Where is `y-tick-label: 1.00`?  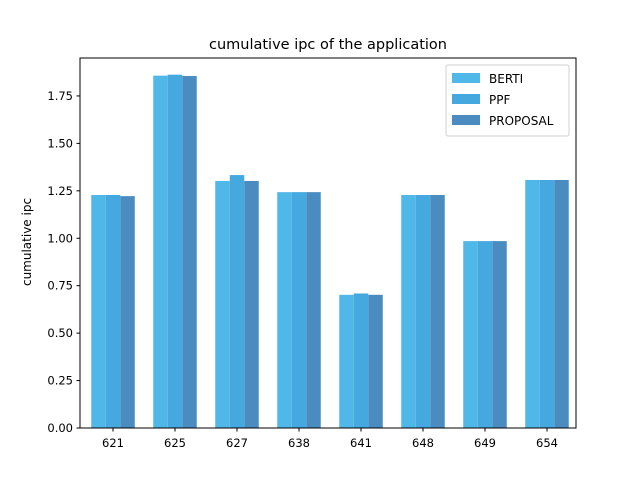
y-tick-label: 1.00 is located at coordinates (60, 238).